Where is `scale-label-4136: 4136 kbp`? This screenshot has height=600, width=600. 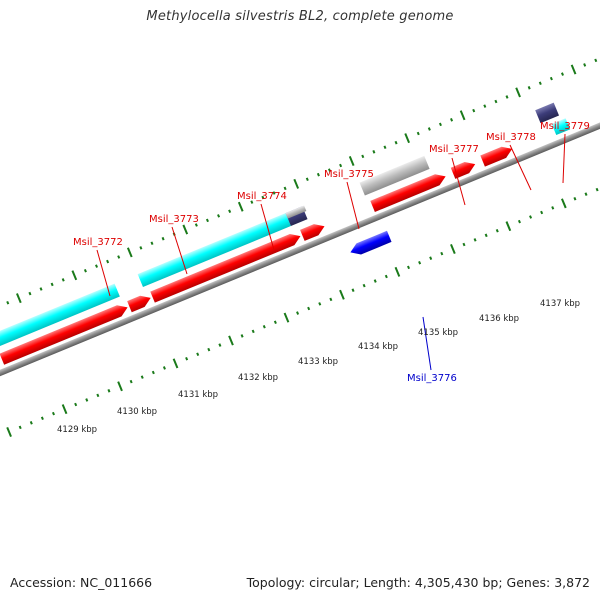 scale-label-4136: 4136 kbp is located at coordinates (499, 319).